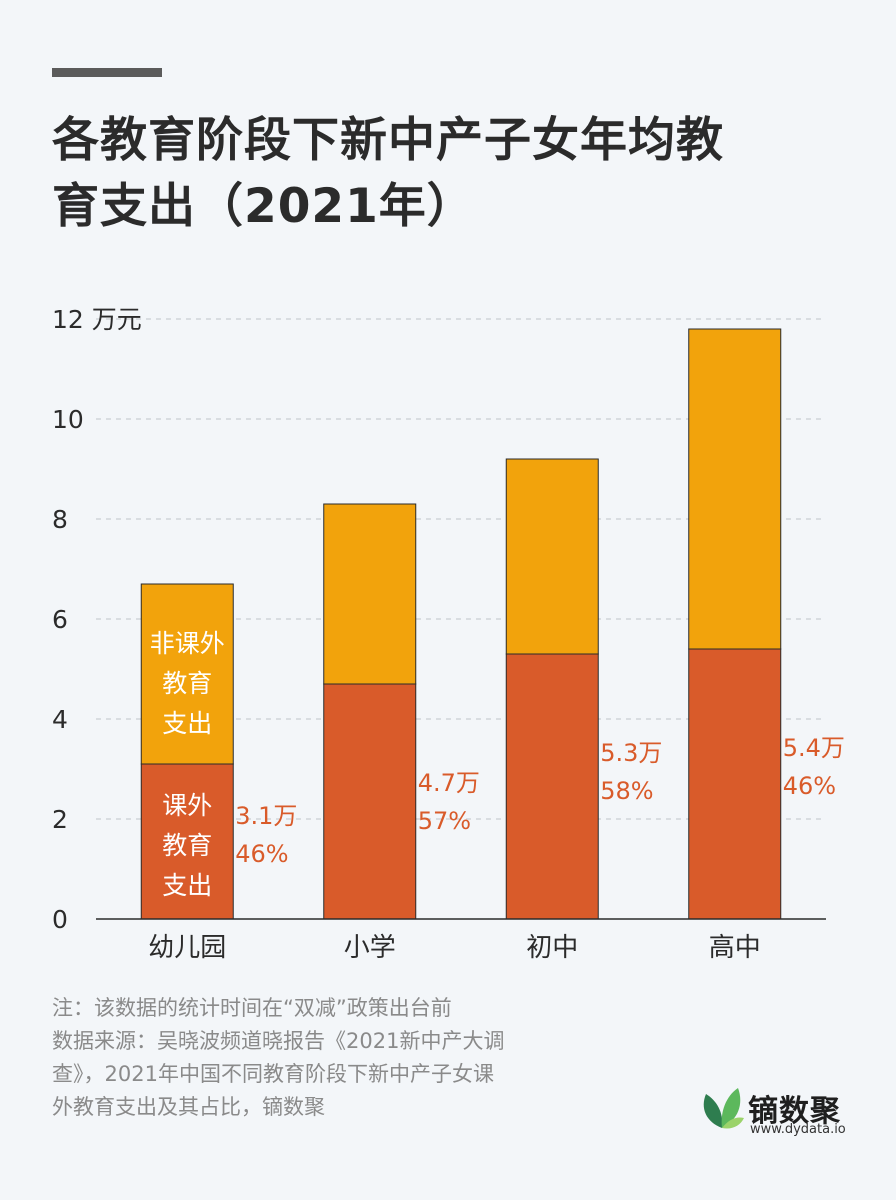  What do you see at coordinates (723, 1108) in the screenshot?
I see `leaf-icon` at bounding box center [723, 1108].